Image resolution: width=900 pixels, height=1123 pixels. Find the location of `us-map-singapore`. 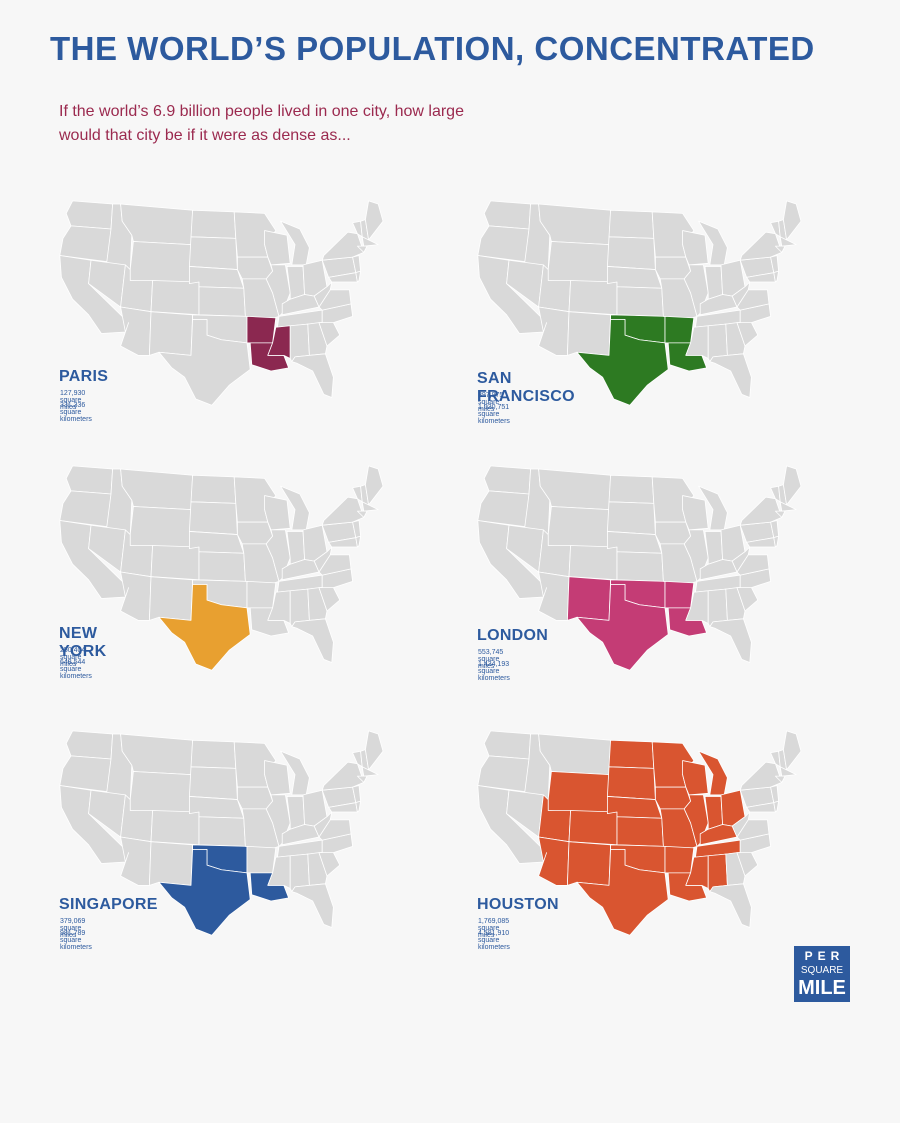

us-map-singapore is located at coordinates (221, 833).